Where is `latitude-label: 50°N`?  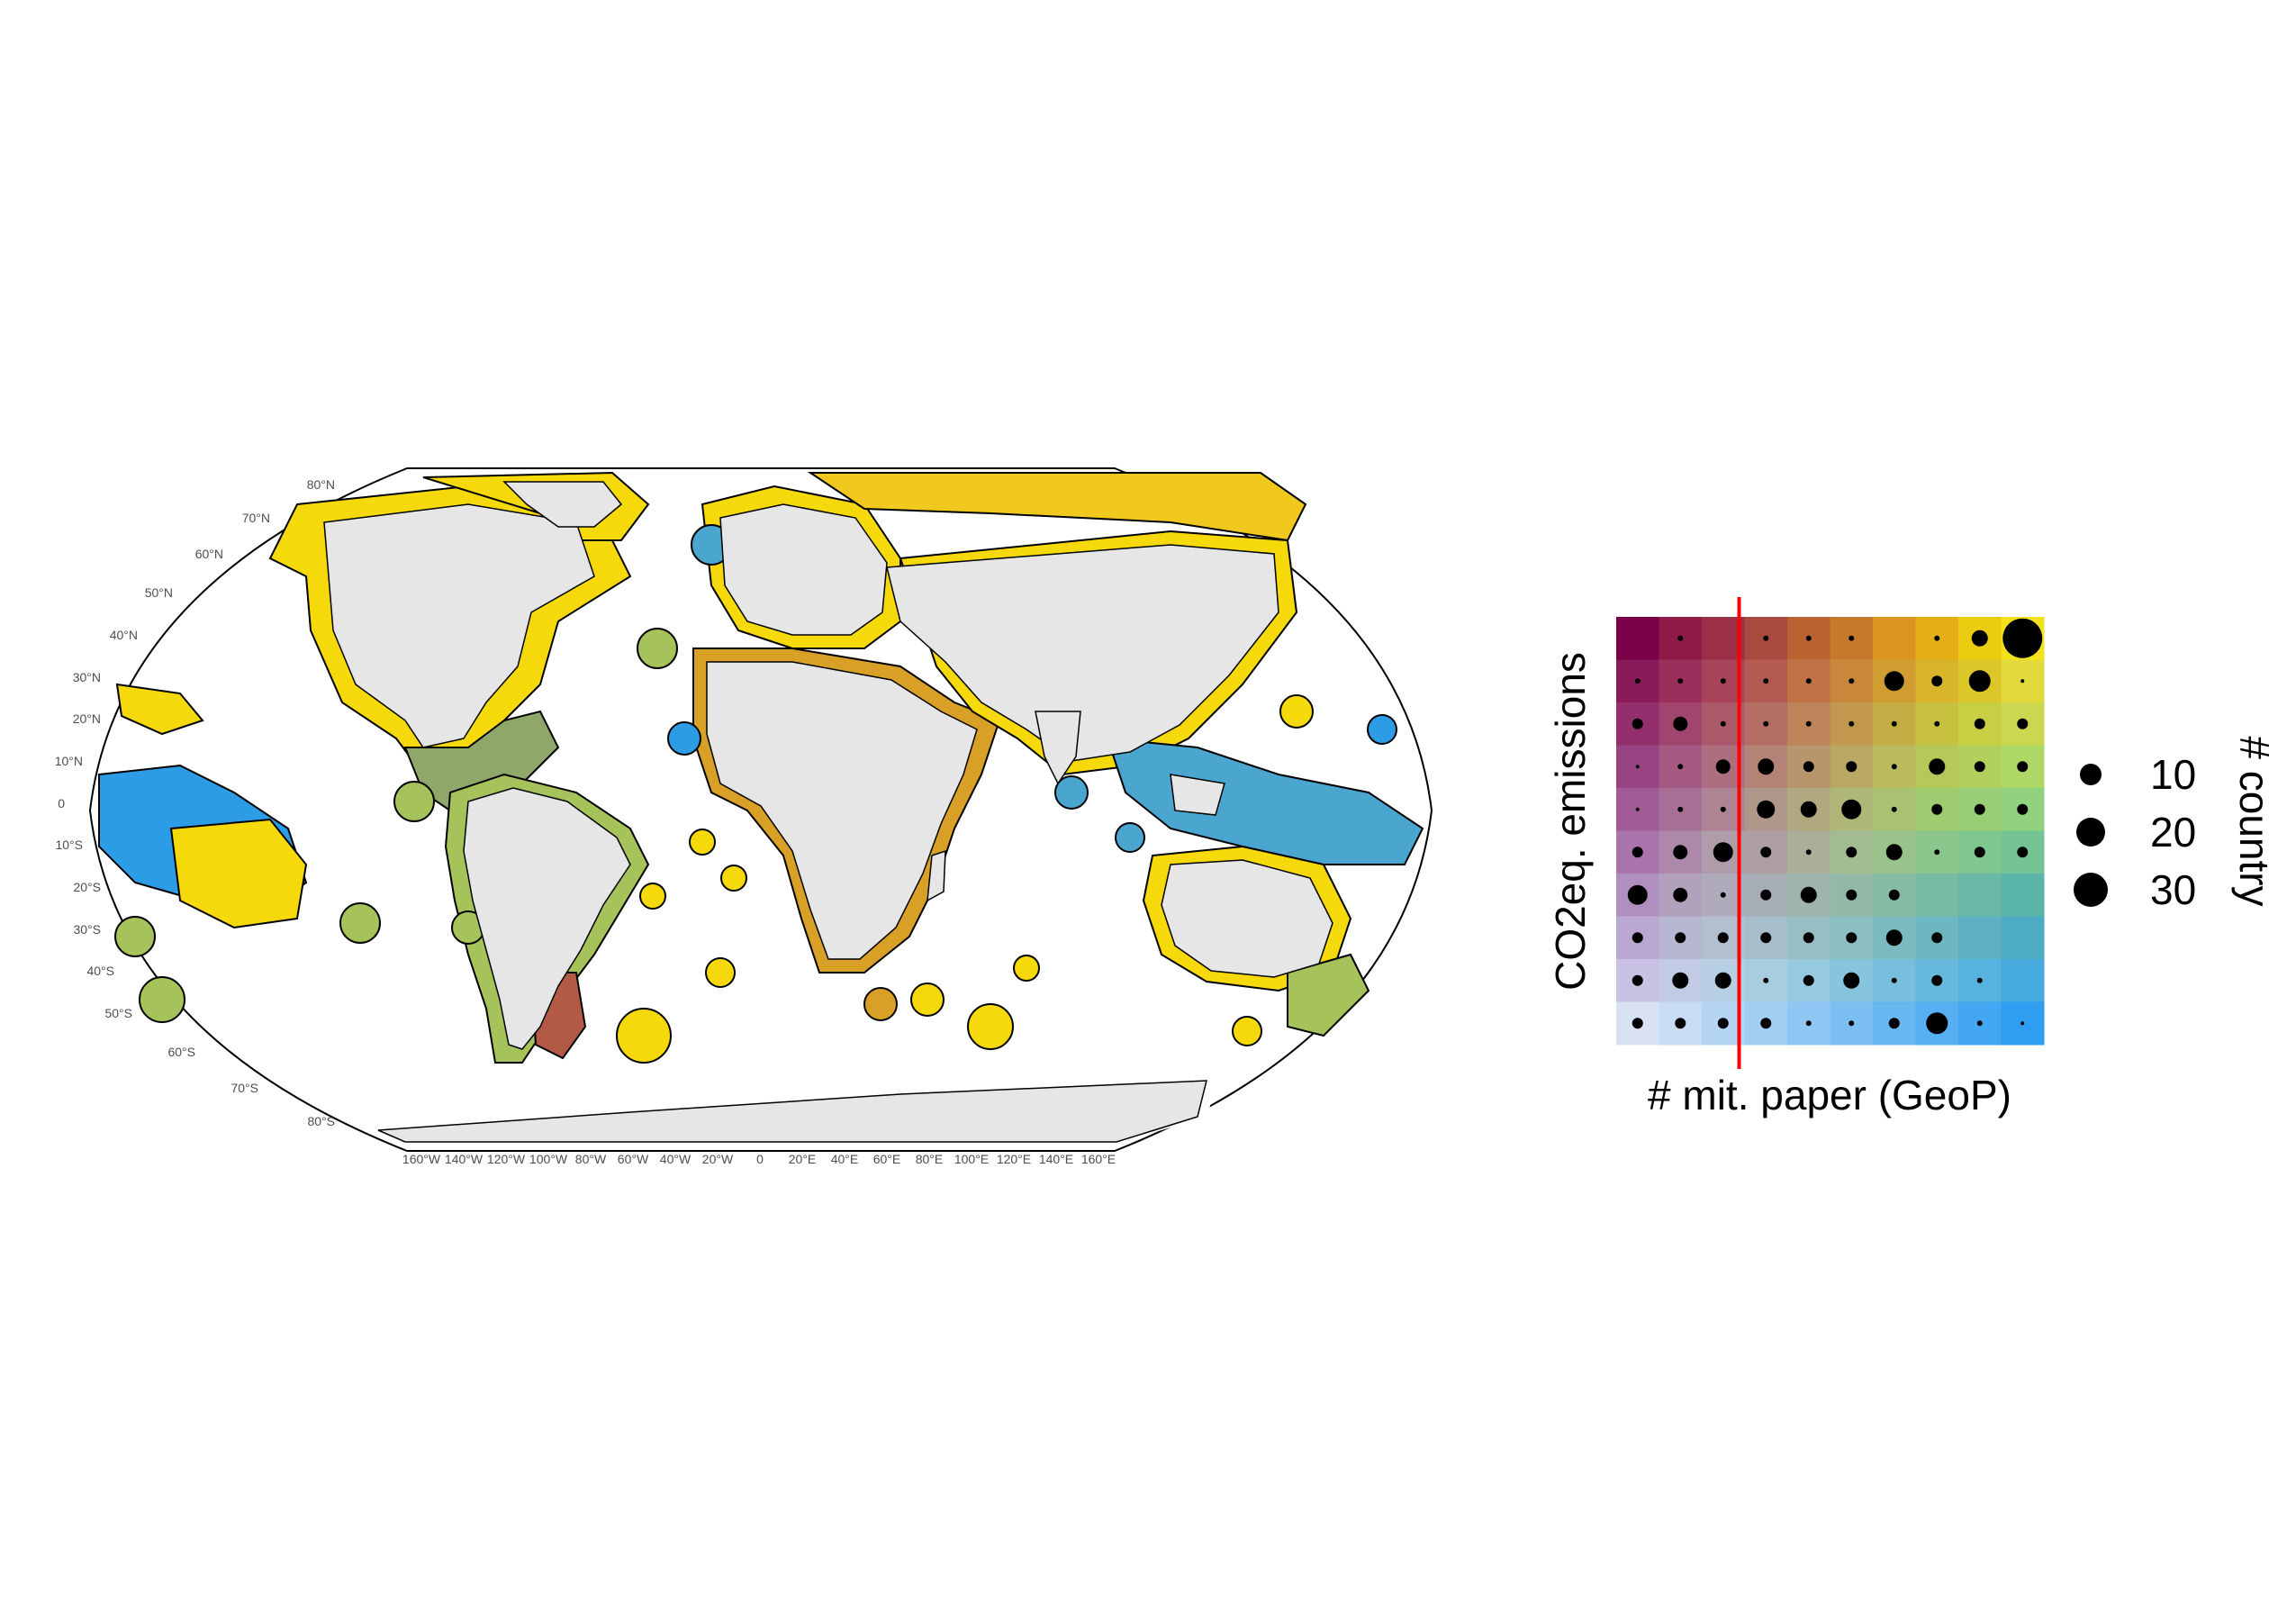
latitude-label: 50°N is located at coordinates (159, 592).